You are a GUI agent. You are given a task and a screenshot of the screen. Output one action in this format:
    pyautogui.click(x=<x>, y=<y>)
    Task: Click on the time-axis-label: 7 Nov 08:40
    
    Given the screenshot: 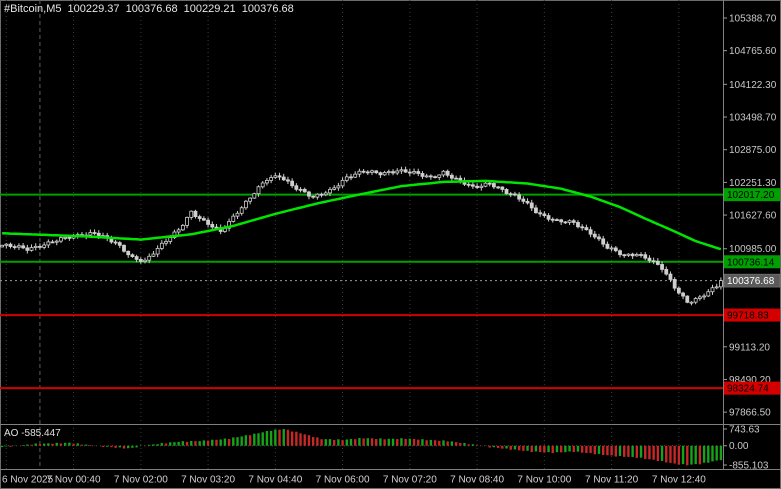 What is the action you would take?
    pyautogui.click(x=477, y=480)
    